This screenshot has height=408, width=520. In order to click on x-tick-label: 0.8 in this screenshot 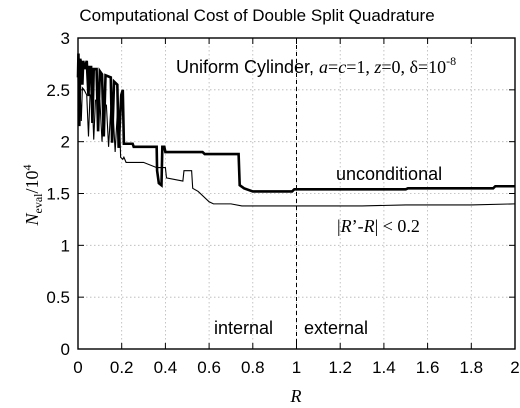, I will do `click(253, 367)`.